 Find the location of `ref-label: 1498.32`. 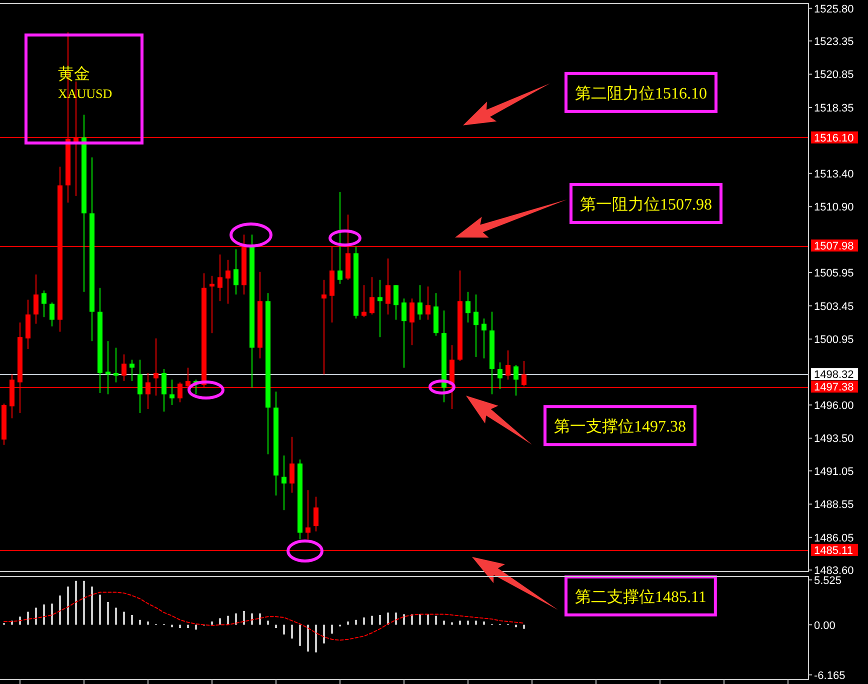

ref-label: 1498.32 is located at coordinates (834, 375).